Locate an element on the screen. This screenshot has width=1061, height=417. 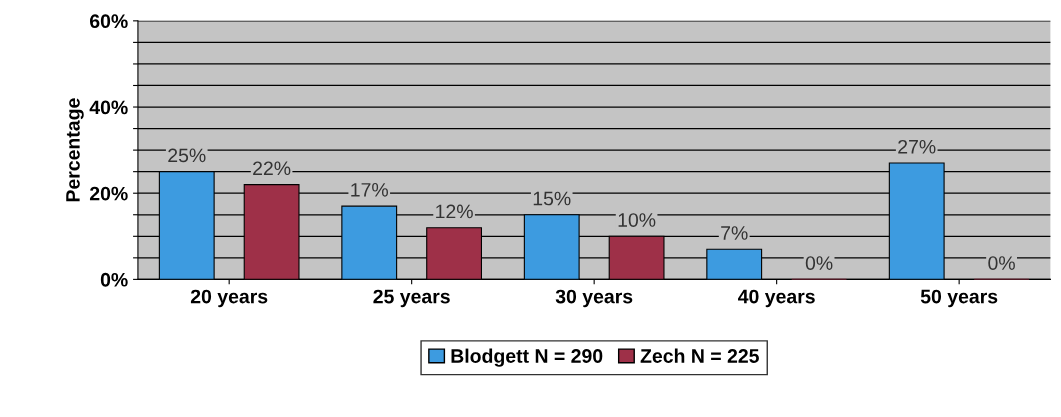
data-label: 17% is located at coordinates (370, 190).